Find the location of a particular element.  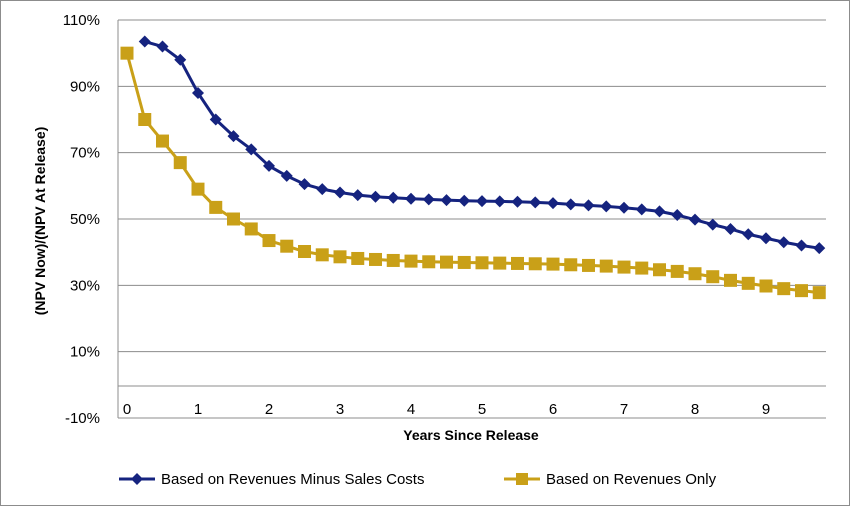

x-tick-label: 7 is located at coordinates (624, 409).